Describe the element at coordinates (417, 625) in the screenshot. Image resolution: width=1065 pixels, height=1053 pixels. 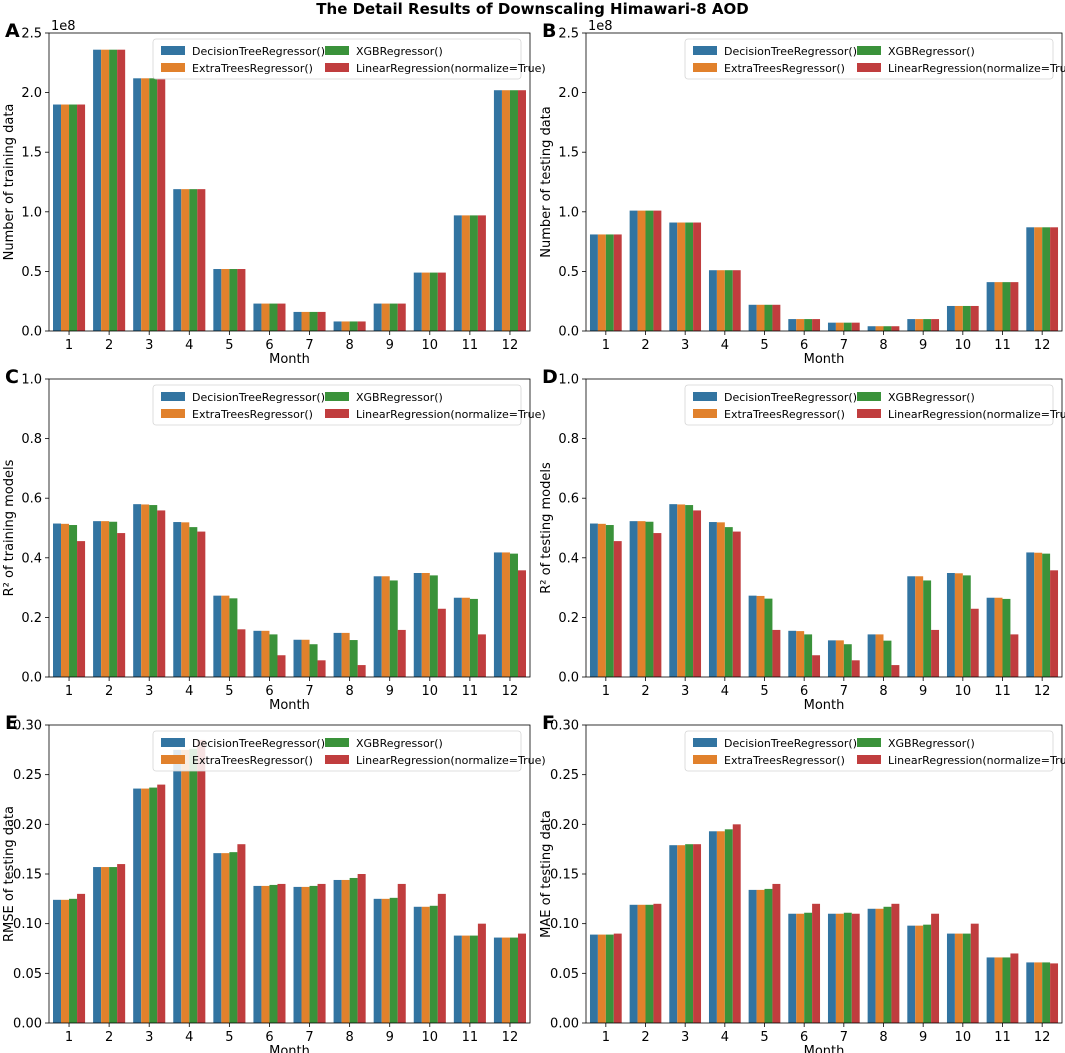
I see `bar-c-series0-month10` at that location.